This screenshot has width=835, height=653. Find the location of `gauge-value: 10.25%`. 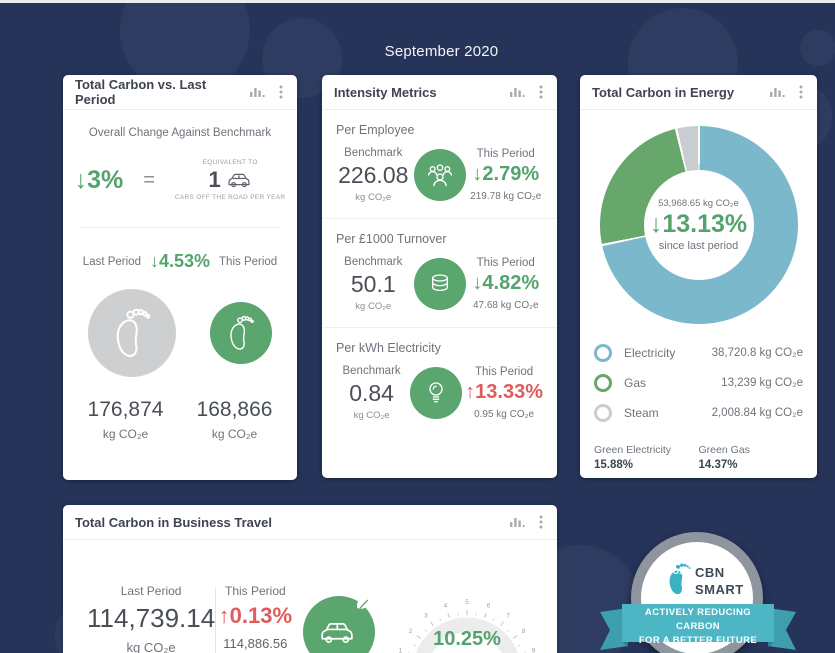

gauge-value: 10.25% is located at coordinates (467, 639).